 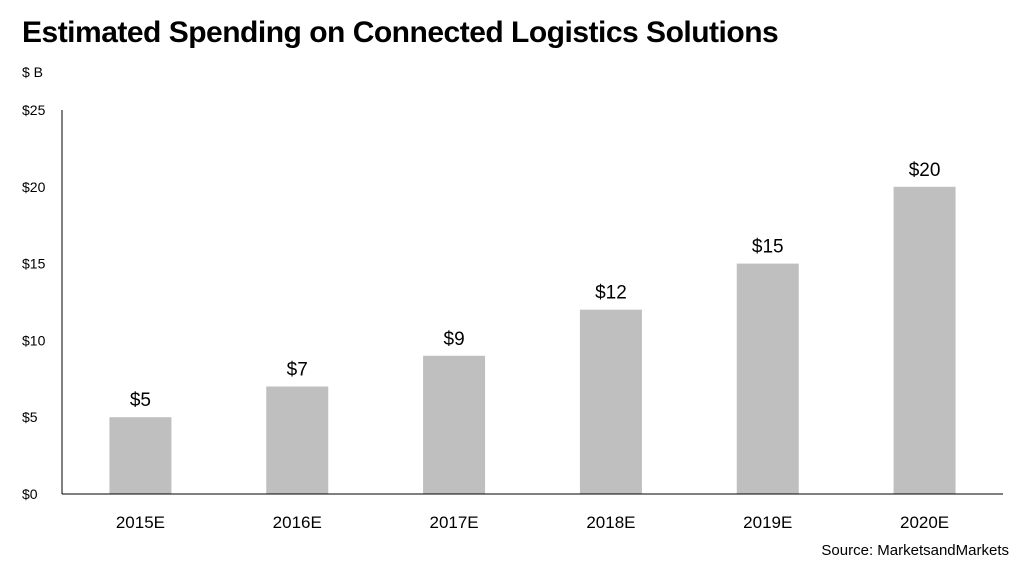 I want to click on bar-2018E, so click(x=610, y=401).